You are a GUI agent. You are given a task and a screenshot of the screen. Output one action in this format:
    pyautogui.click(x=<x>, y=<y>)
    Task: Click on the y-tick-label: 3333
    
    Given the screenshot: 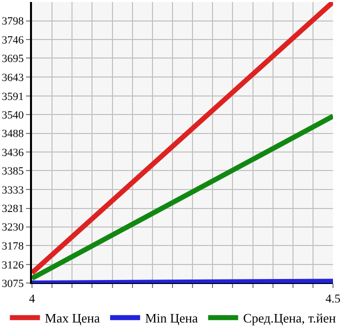 What is the action you would take?
    pyautogui.click(x=13, y=190)
    